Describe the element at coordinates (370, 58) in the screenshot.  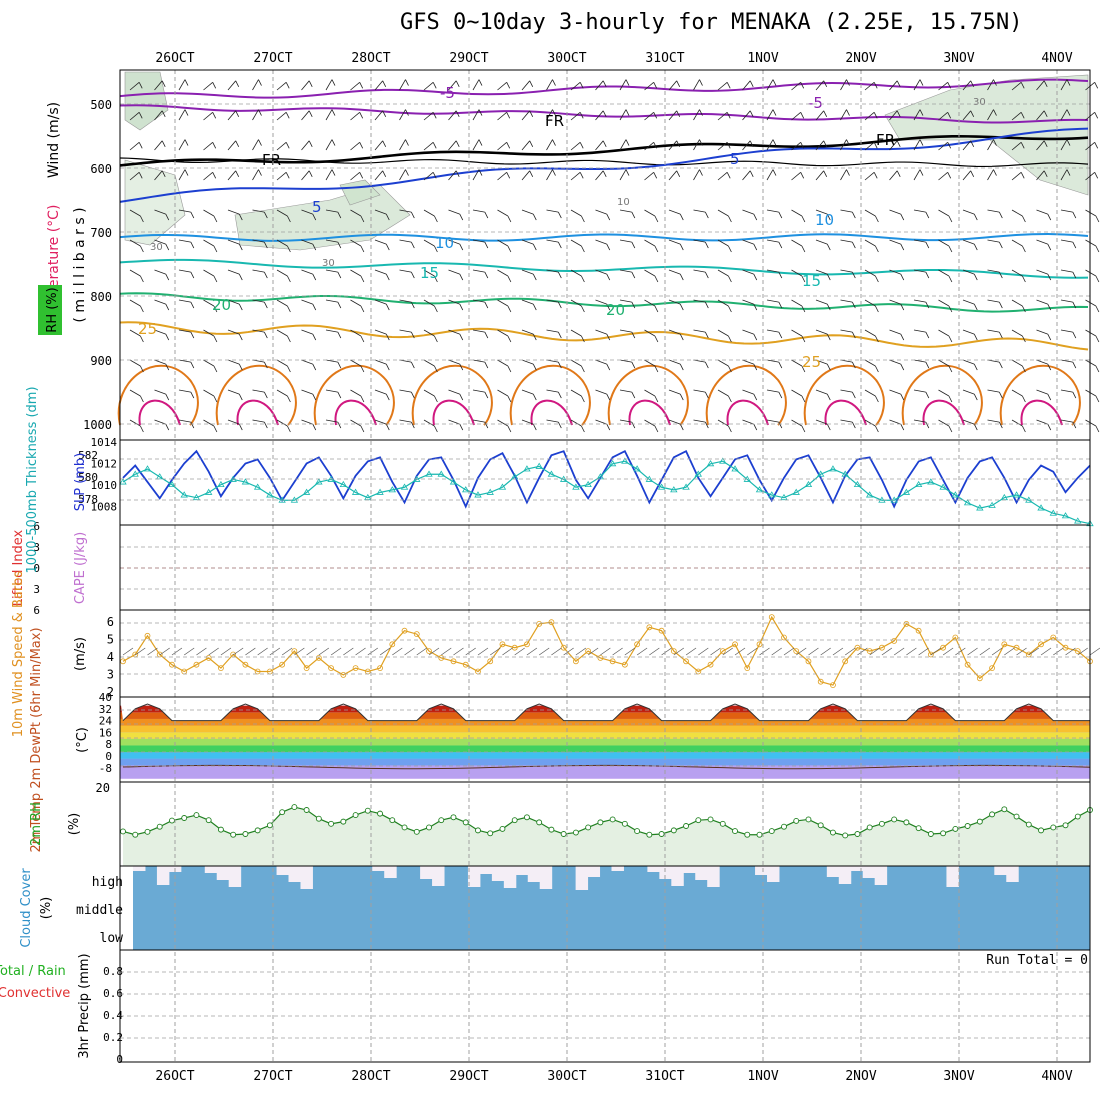
I see `date-label-top: 28OCT` at that location.